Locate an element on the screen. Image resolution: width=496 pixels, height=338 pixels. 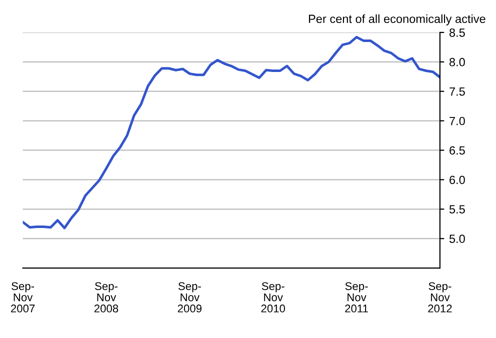
x-tick-label: Sep- Nov 2007 is located at coordinates (23, 297).